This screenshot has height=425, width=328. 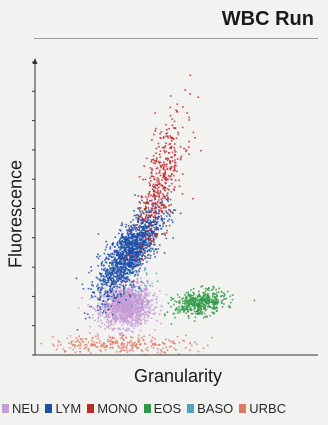 What do you see at coordinates (262, 408) in the screenshot?
I see `legend-item-urbc: URBC` at bounding box center [262, 408].